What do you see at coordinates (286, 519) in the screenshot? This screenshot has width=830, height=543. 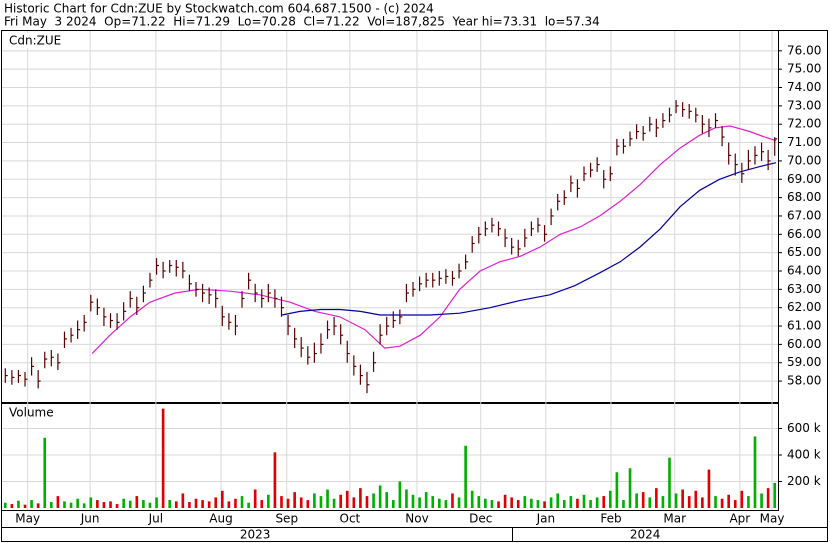 I see `x-tick-label: Sep` at bounding box center [286, 519].